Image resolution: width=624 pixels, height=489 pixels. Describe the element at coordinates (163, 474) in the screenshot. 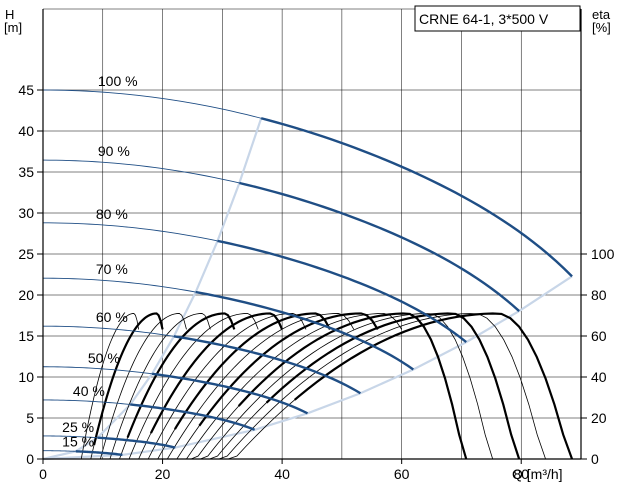

I see `x-tick-label: 20` at that location.